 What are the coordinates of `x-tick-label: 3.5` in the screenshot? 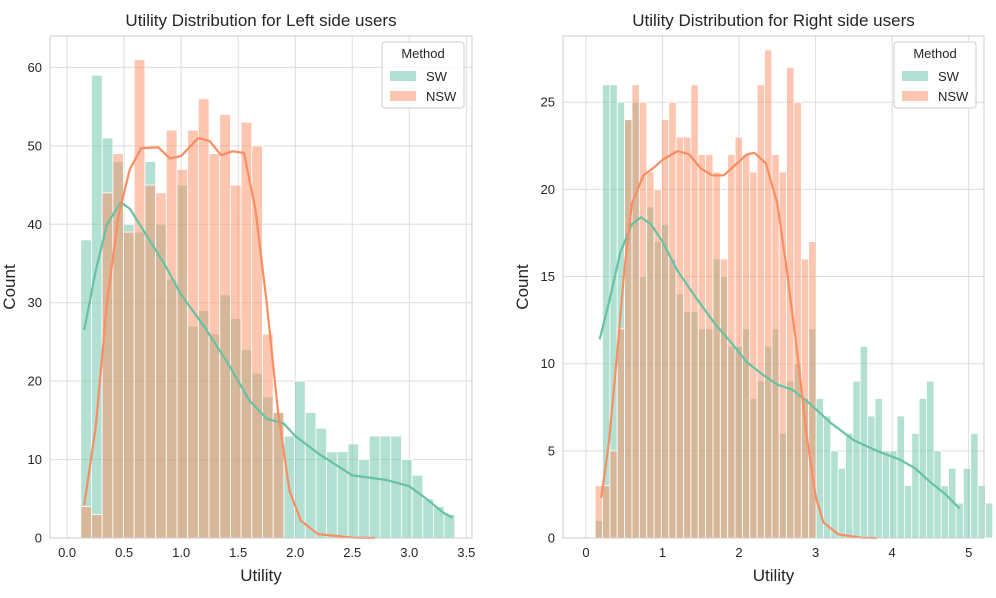 It's located at (466, 552).